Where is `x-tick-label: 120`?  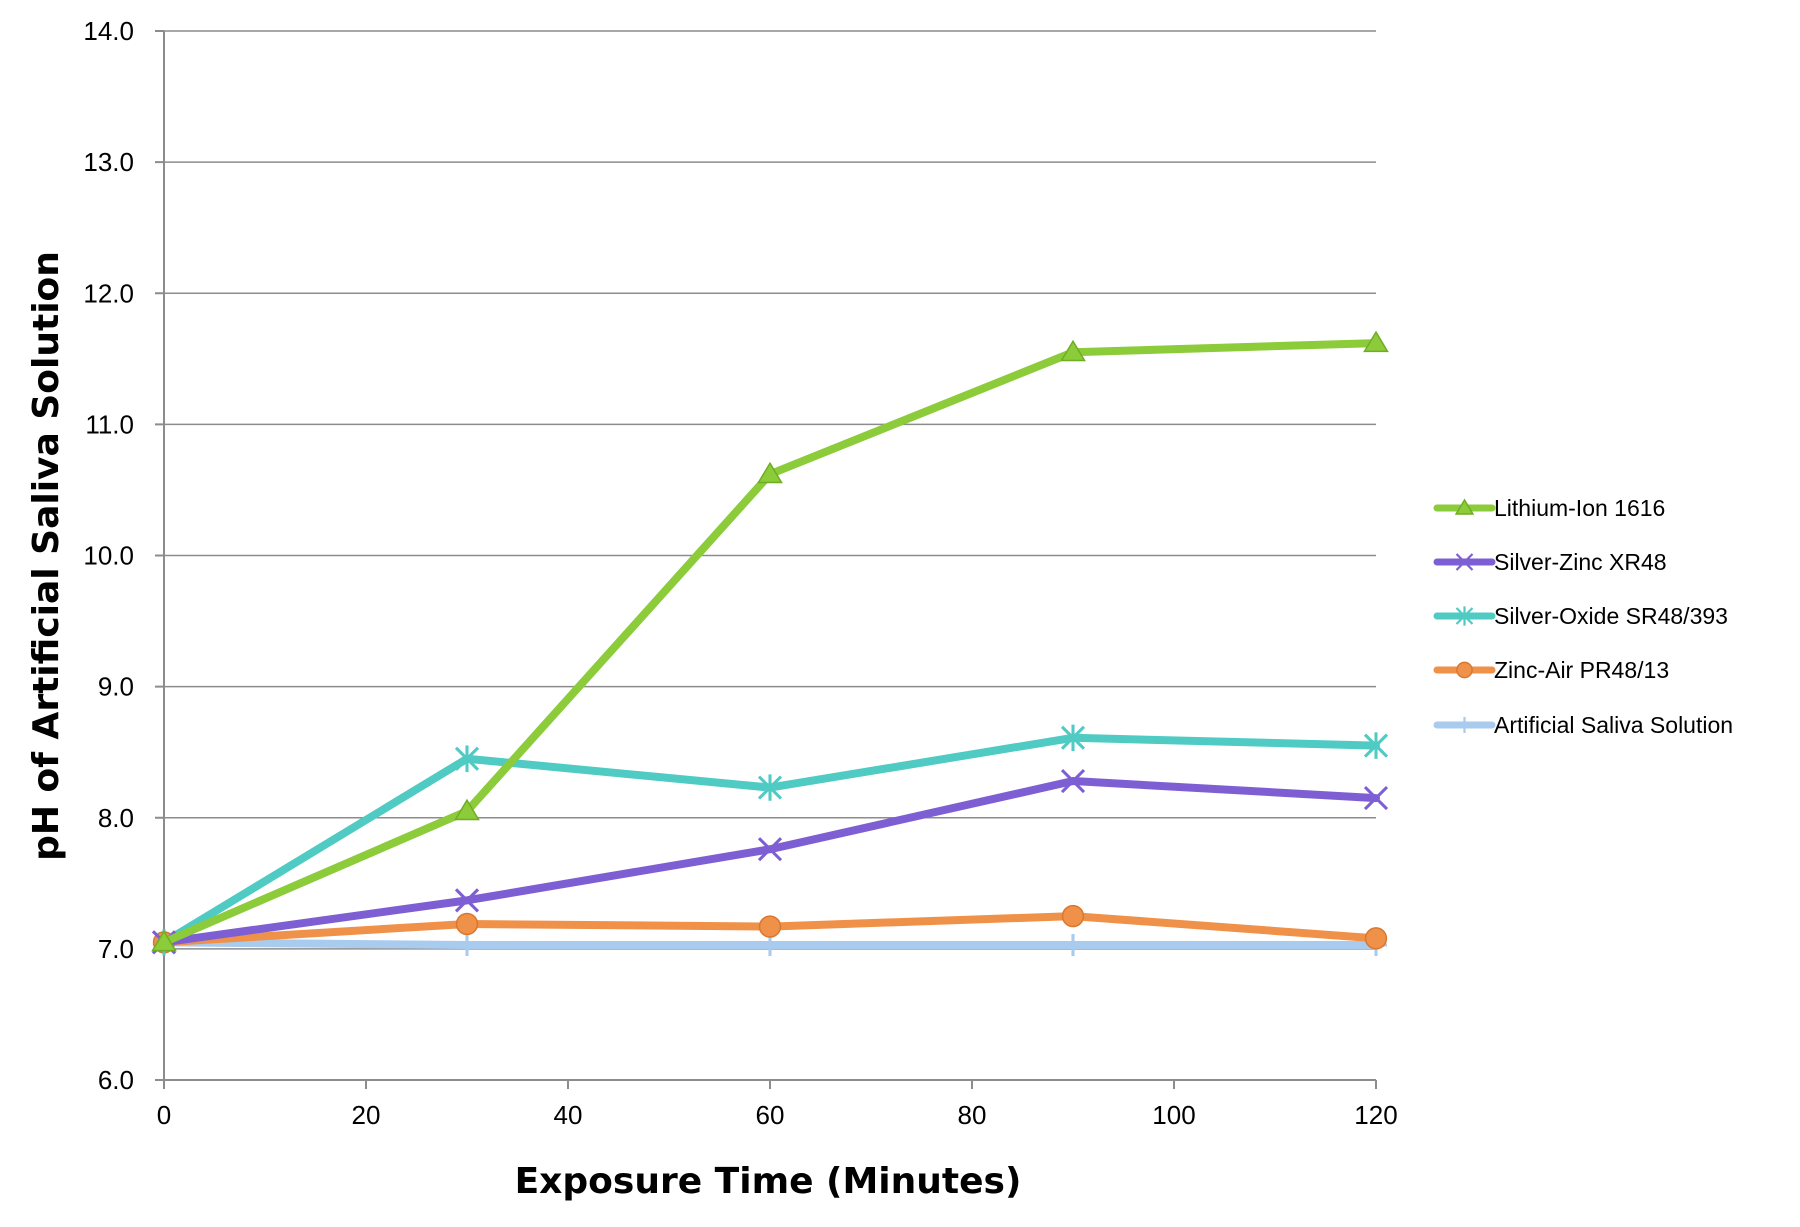 x-tick-label: 120 is located at coordinates (1375, 1115).